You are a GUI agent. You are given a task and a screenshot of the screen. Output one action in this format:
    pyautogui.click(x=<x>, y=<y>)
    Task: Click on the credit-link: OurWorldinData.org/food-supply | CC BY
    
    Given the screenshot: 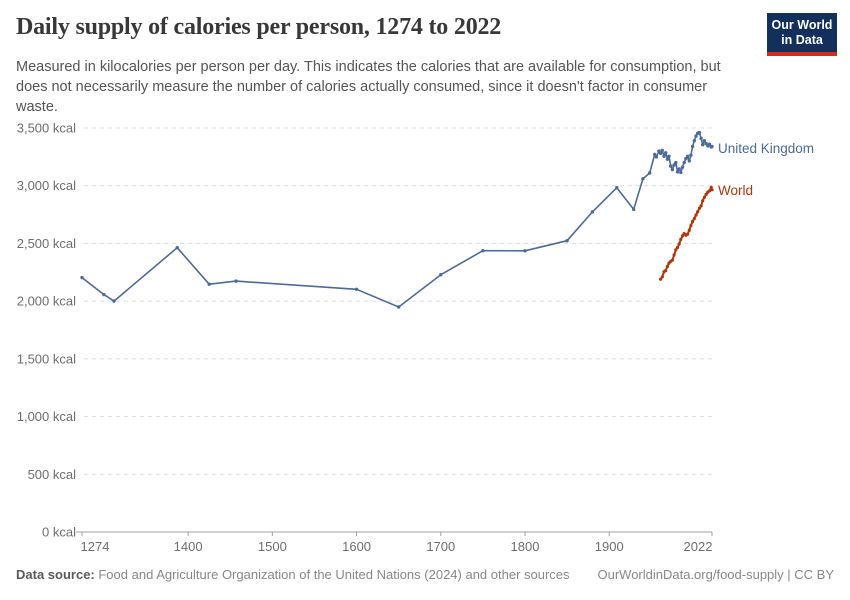 What is the action you would take?
    pyautogui.click(x=715, y=574)
    